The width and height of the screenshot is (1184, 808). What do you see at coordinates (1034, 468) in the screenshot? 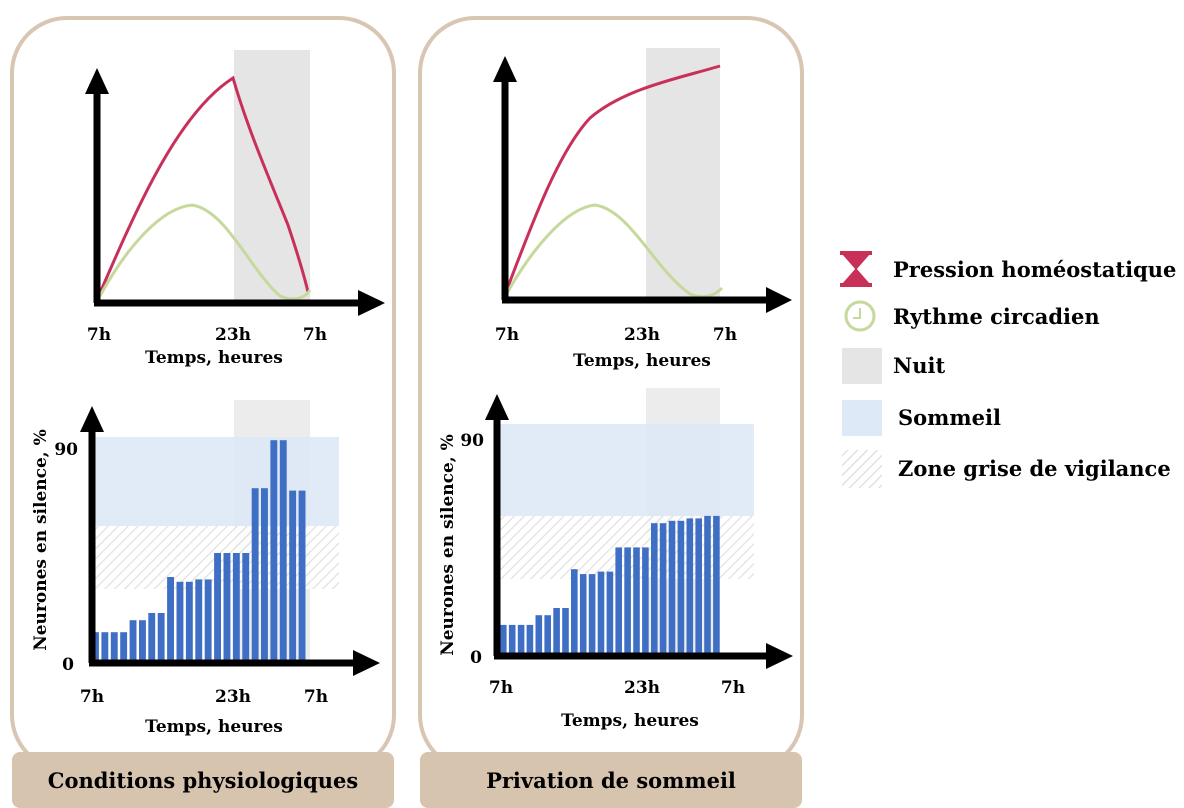
I see `legend-label-grey-zone: Zone grise de vigilance` at bounding box center [1034, 468].